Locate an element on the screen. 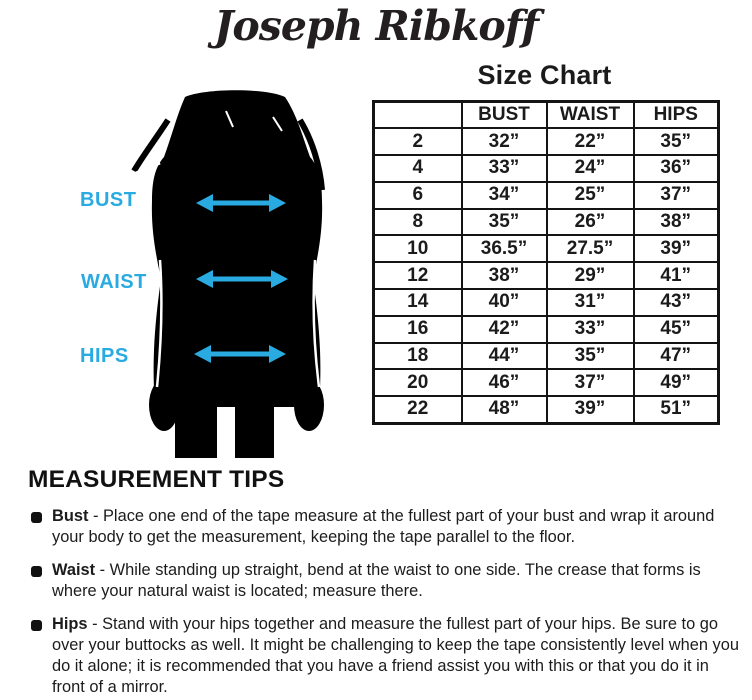 The height and width of the screenshot is (700, 752). waist-cell: 29” is located at coordinates (590, 276).